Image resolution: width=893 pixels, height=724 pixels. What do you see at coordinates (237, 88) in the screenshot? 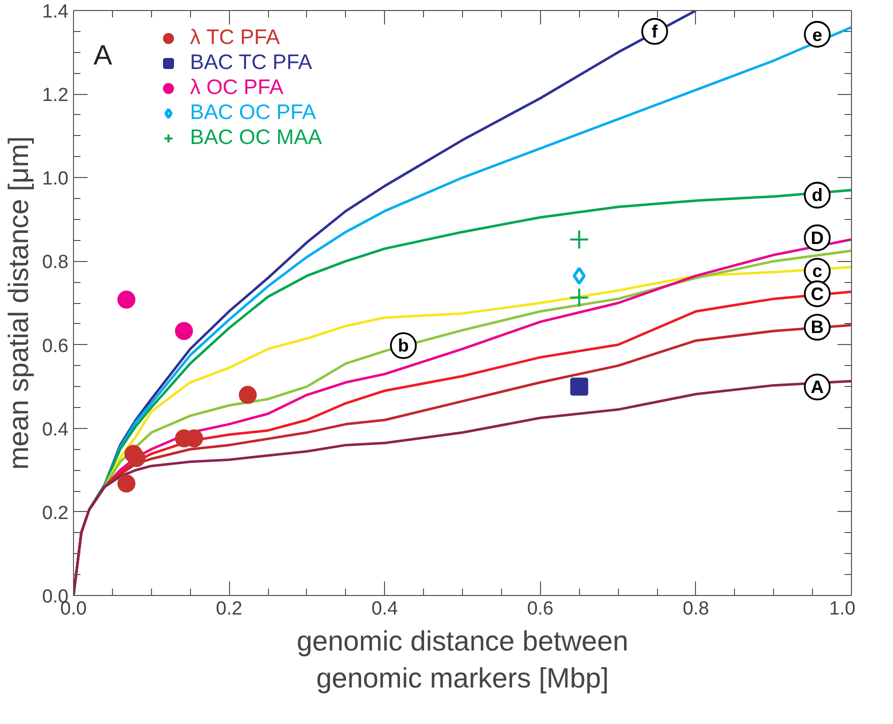
I see `legend-label: λ OC PFA` at bounding box center [237, 88].